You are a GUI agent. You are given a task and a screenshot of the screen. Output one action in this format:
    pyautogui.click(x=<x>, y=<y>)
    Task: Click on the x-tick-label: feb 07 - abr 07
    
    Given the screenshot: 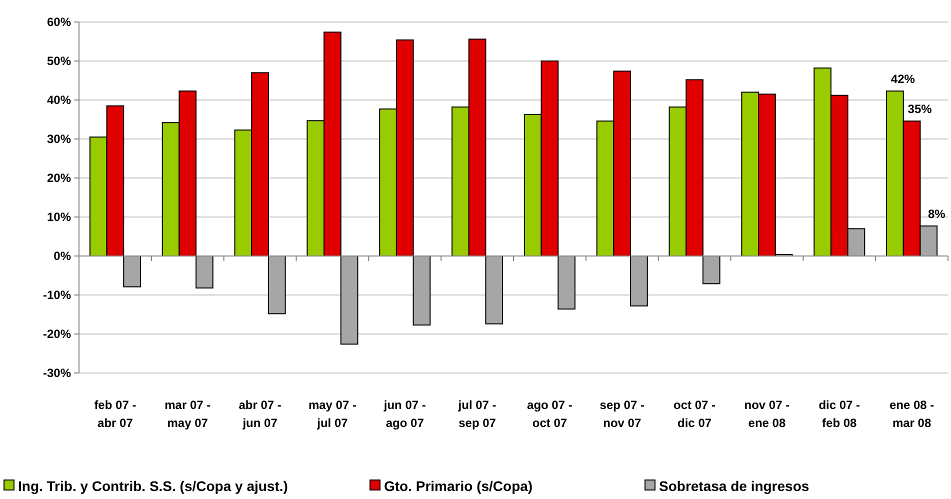 What is the action you would take?
    pyautogui.click(x=115, y=414)
    